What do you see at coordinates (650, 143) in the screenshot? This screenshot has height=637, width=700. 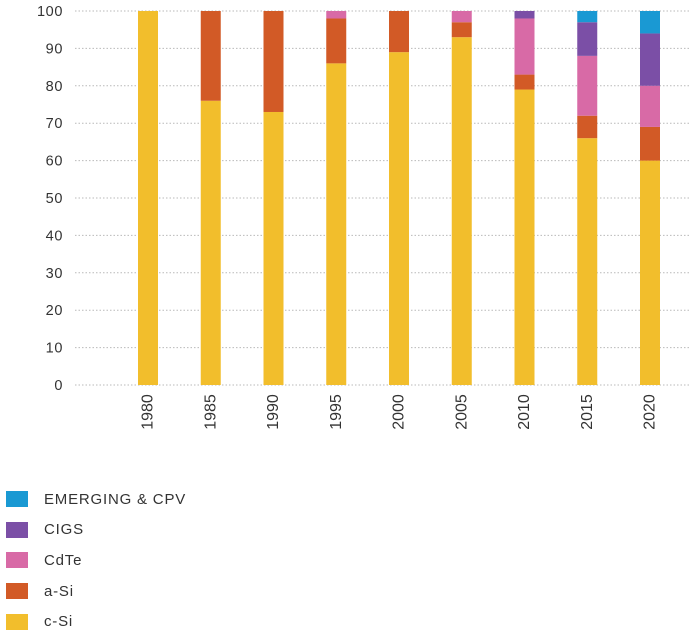 I see `bar-segment-a-si-2020` at bounding box center [650, 143].